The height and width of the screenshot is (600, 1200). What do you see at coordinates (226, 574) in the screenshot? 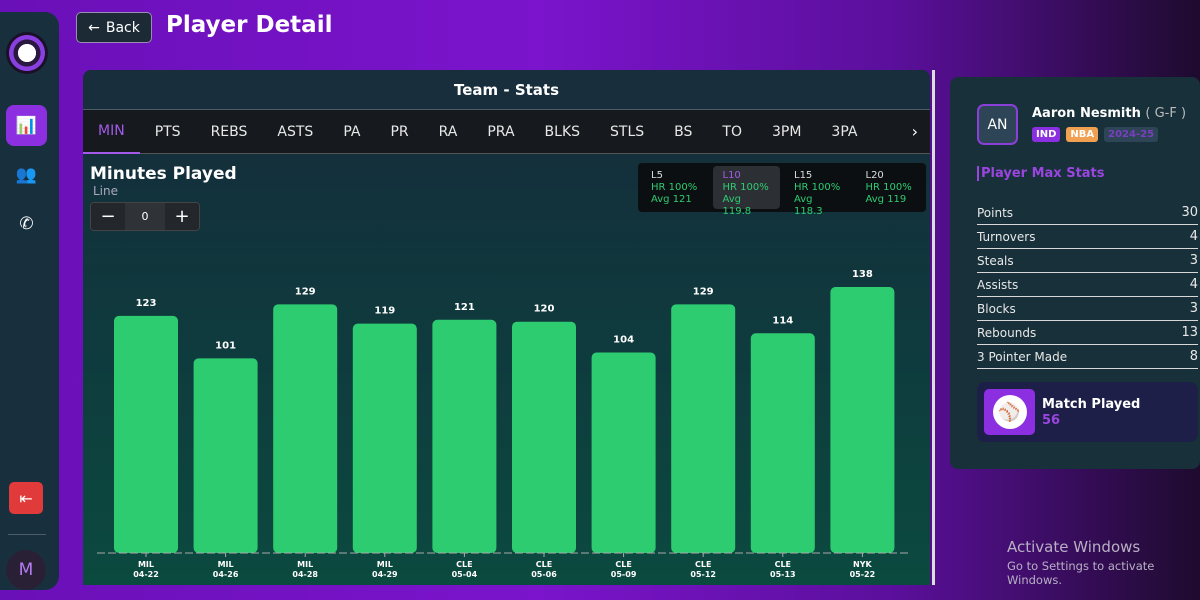
I see `x-tick-date: 04-26` at bounding box center [226, 574].